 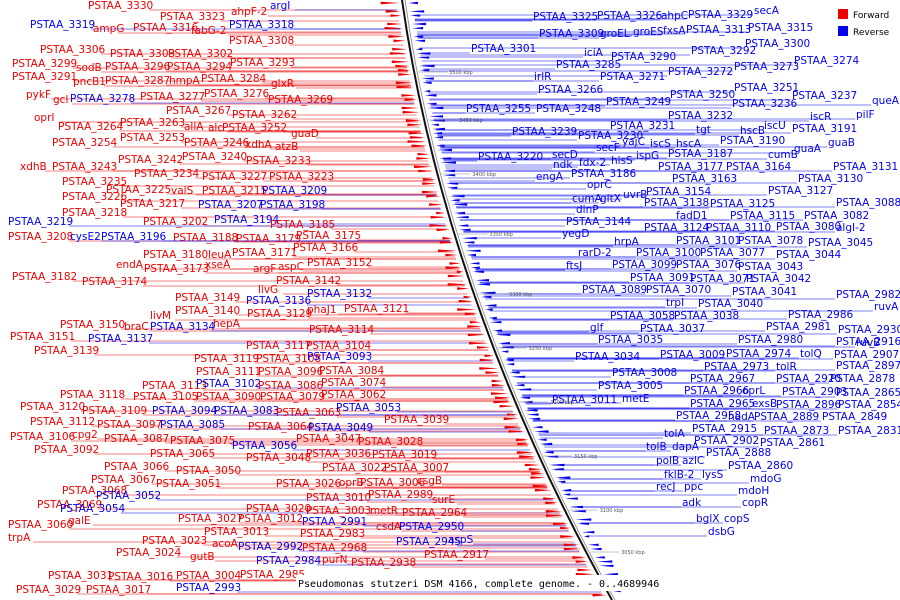 What do you see at coordinates (332, 534) in the screenshot?
I see `gene-label-forward: PSTAA_2983` at bounding box center [332, 534].